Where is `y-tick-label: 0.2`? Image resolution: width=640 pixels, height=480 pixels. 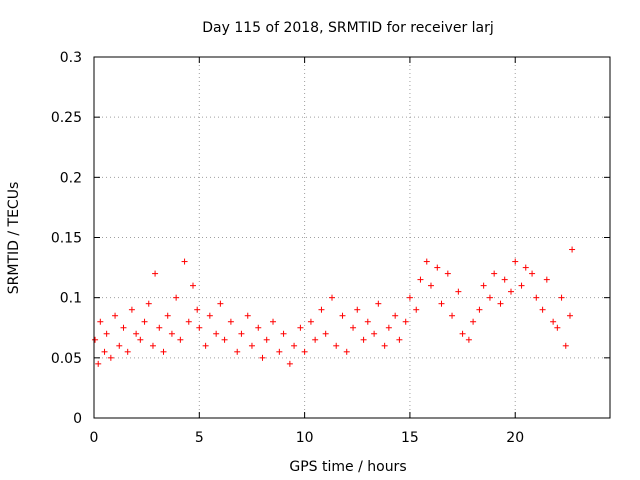
y-tick-label: 0.2 is located at coordinates (71, 178).